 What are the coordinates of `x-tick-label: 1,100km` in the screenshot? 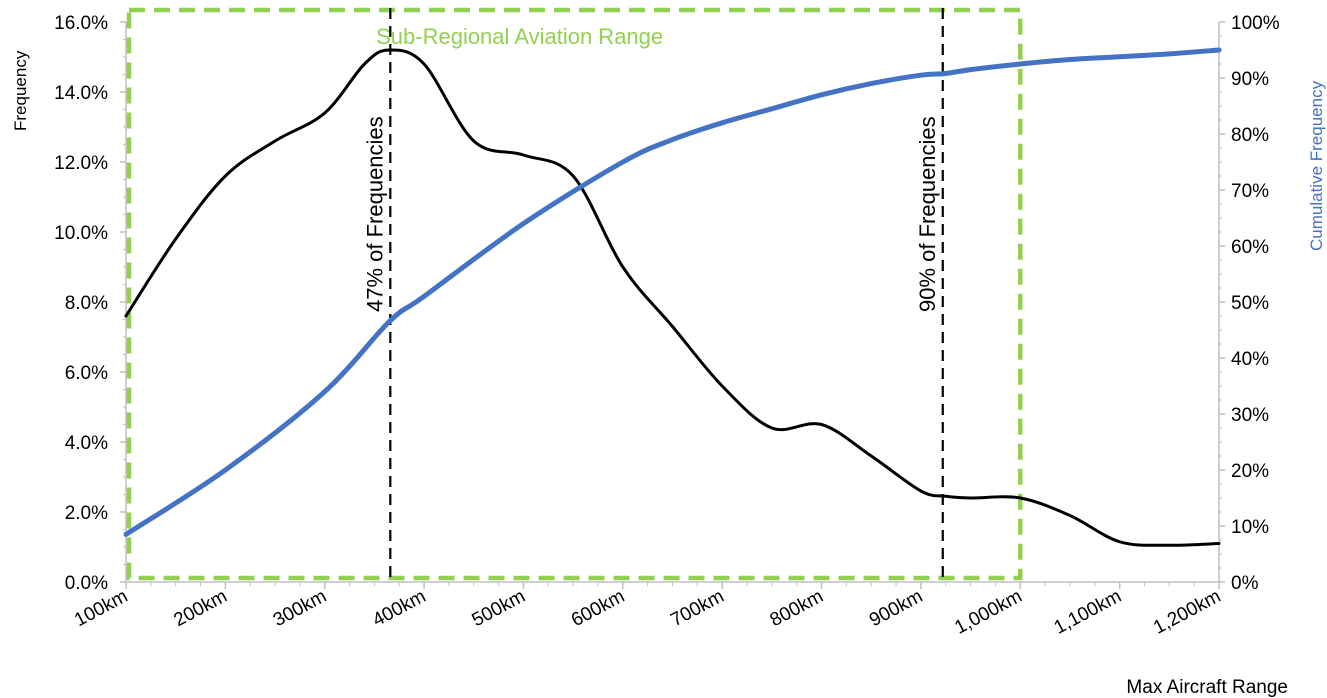 It's located at (1088, 612).